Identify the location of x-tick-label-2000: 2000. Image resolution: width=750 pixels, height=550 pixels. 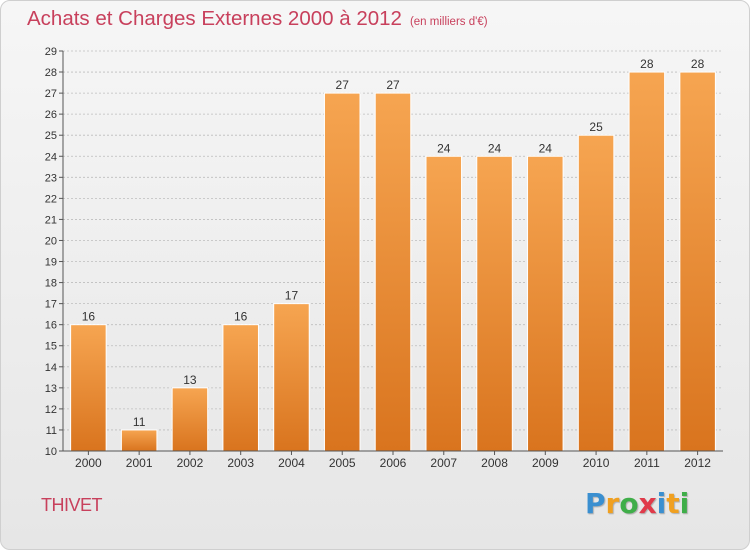
(88, 463).